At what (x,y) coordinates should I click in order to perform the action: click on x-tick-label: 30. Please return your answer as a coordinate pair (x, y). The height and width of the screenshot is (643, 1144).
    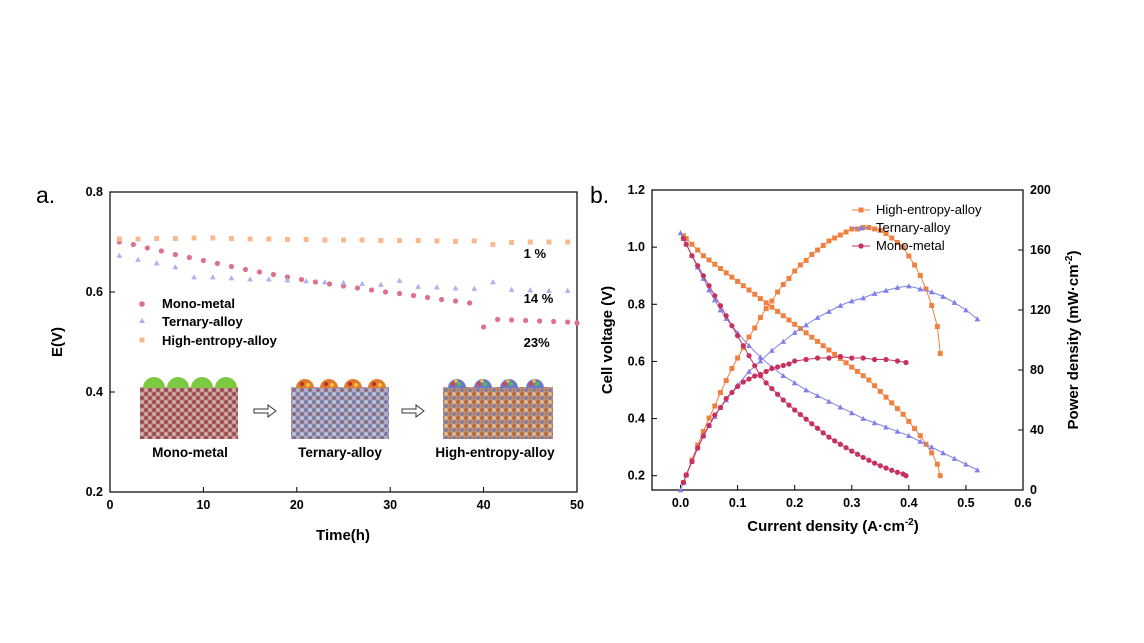
    Looking at the image, I should click on (390, 505).